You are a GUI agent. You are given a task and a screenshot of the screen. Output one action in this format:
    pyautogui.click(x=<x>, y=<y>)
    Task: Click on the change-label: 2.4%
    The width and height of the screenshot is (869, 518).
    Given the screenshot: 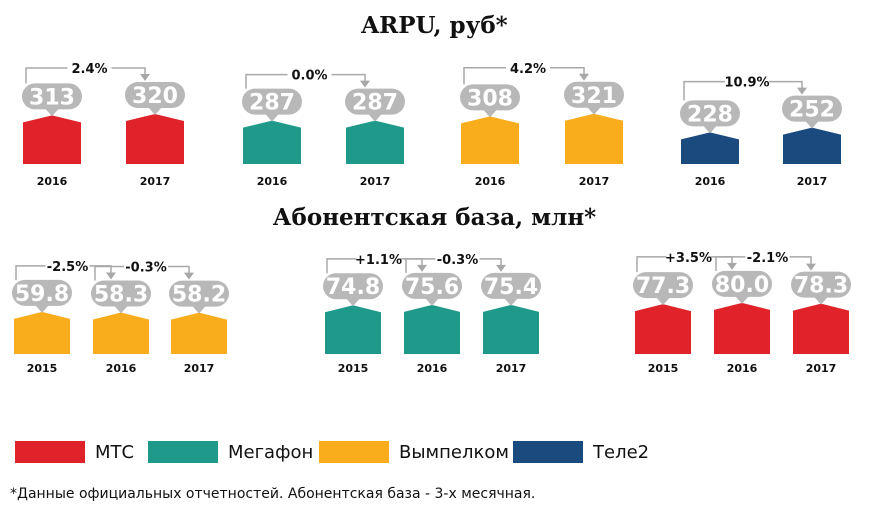 What is the action you would take?
    pyautogui.click(x=89, y=69)
    